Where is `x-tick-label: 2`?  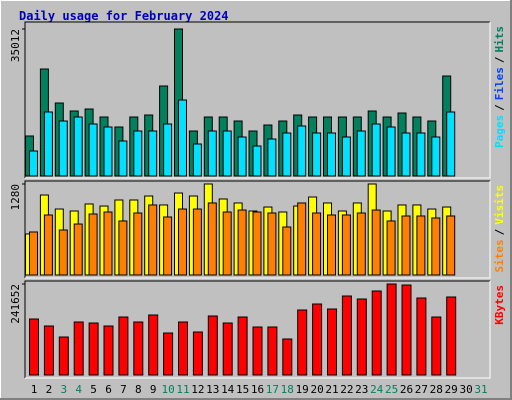
x-tick-label: 2 is located at coordinates (49, 389).